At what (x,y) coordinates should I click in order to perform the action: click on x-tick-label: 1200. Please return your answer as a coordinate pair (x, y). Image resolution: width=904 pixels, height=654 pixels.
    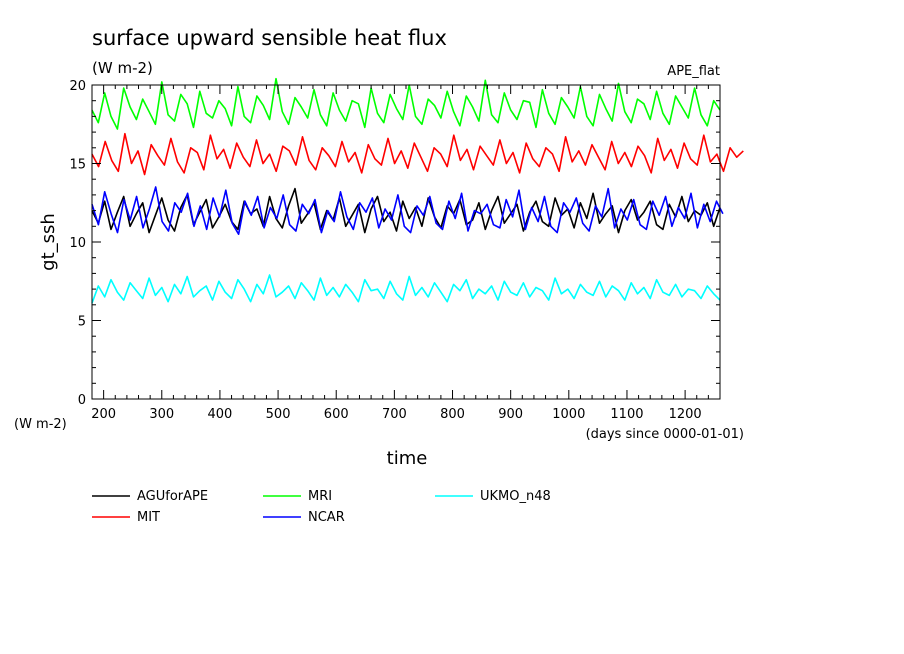
    Looking at the image, I should click on (685, 414).